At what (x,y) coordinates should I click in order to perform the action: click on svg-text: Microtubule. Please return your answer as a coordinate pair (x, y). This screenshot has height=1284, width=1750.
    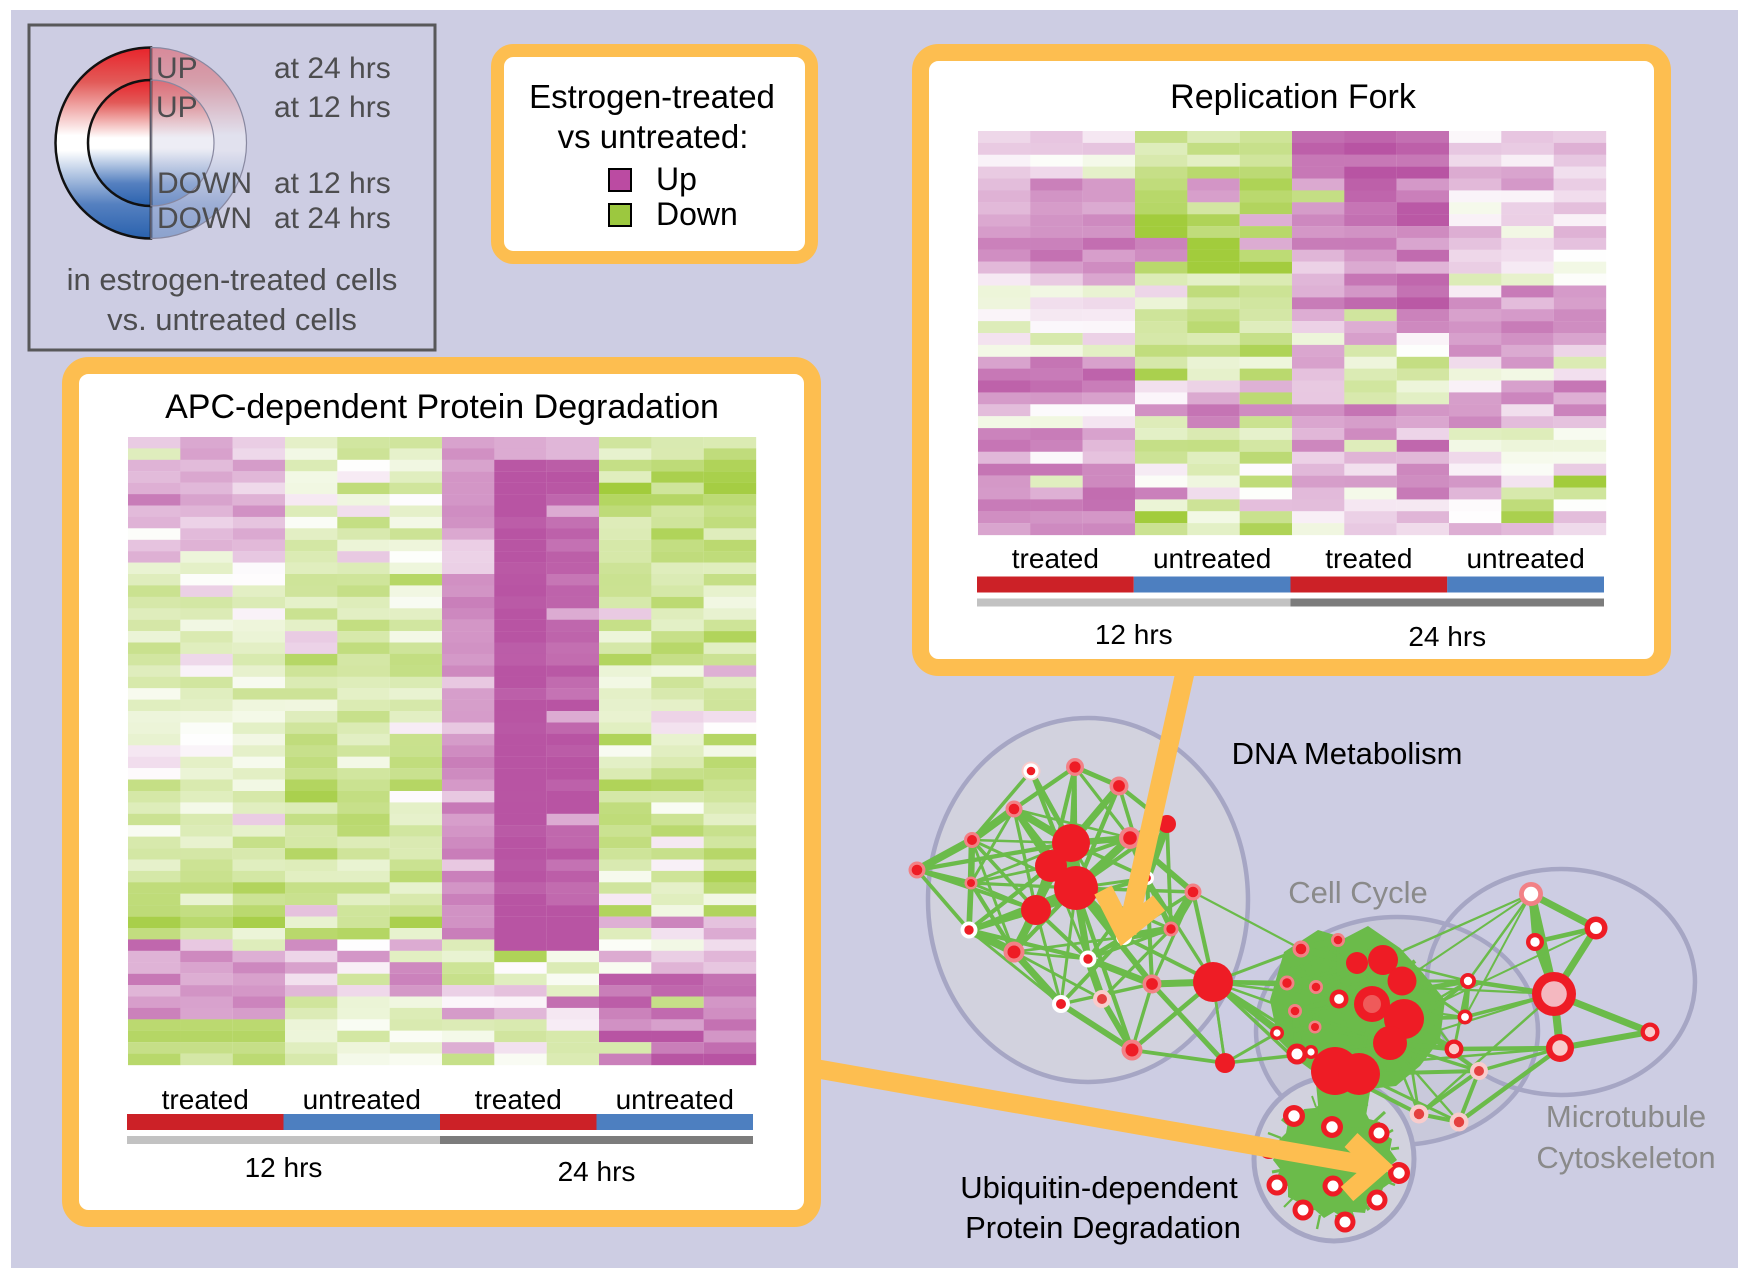
    Looking at the image, I should click on (1626, 1116).